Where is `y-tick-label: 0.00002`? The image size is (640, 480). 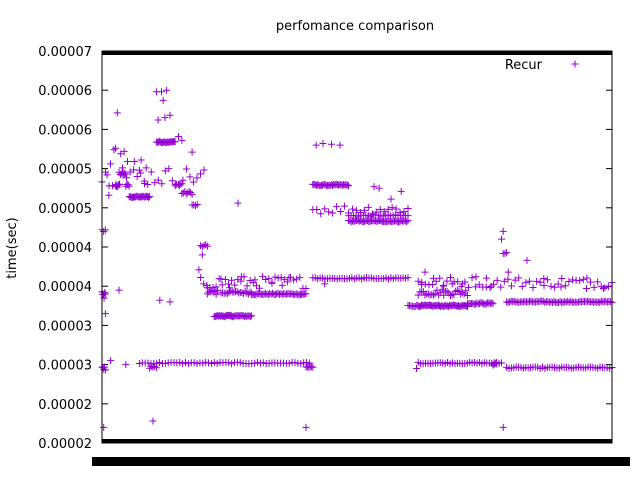
y-tick-label: 0.00002 is located at coordinates (65, 405).